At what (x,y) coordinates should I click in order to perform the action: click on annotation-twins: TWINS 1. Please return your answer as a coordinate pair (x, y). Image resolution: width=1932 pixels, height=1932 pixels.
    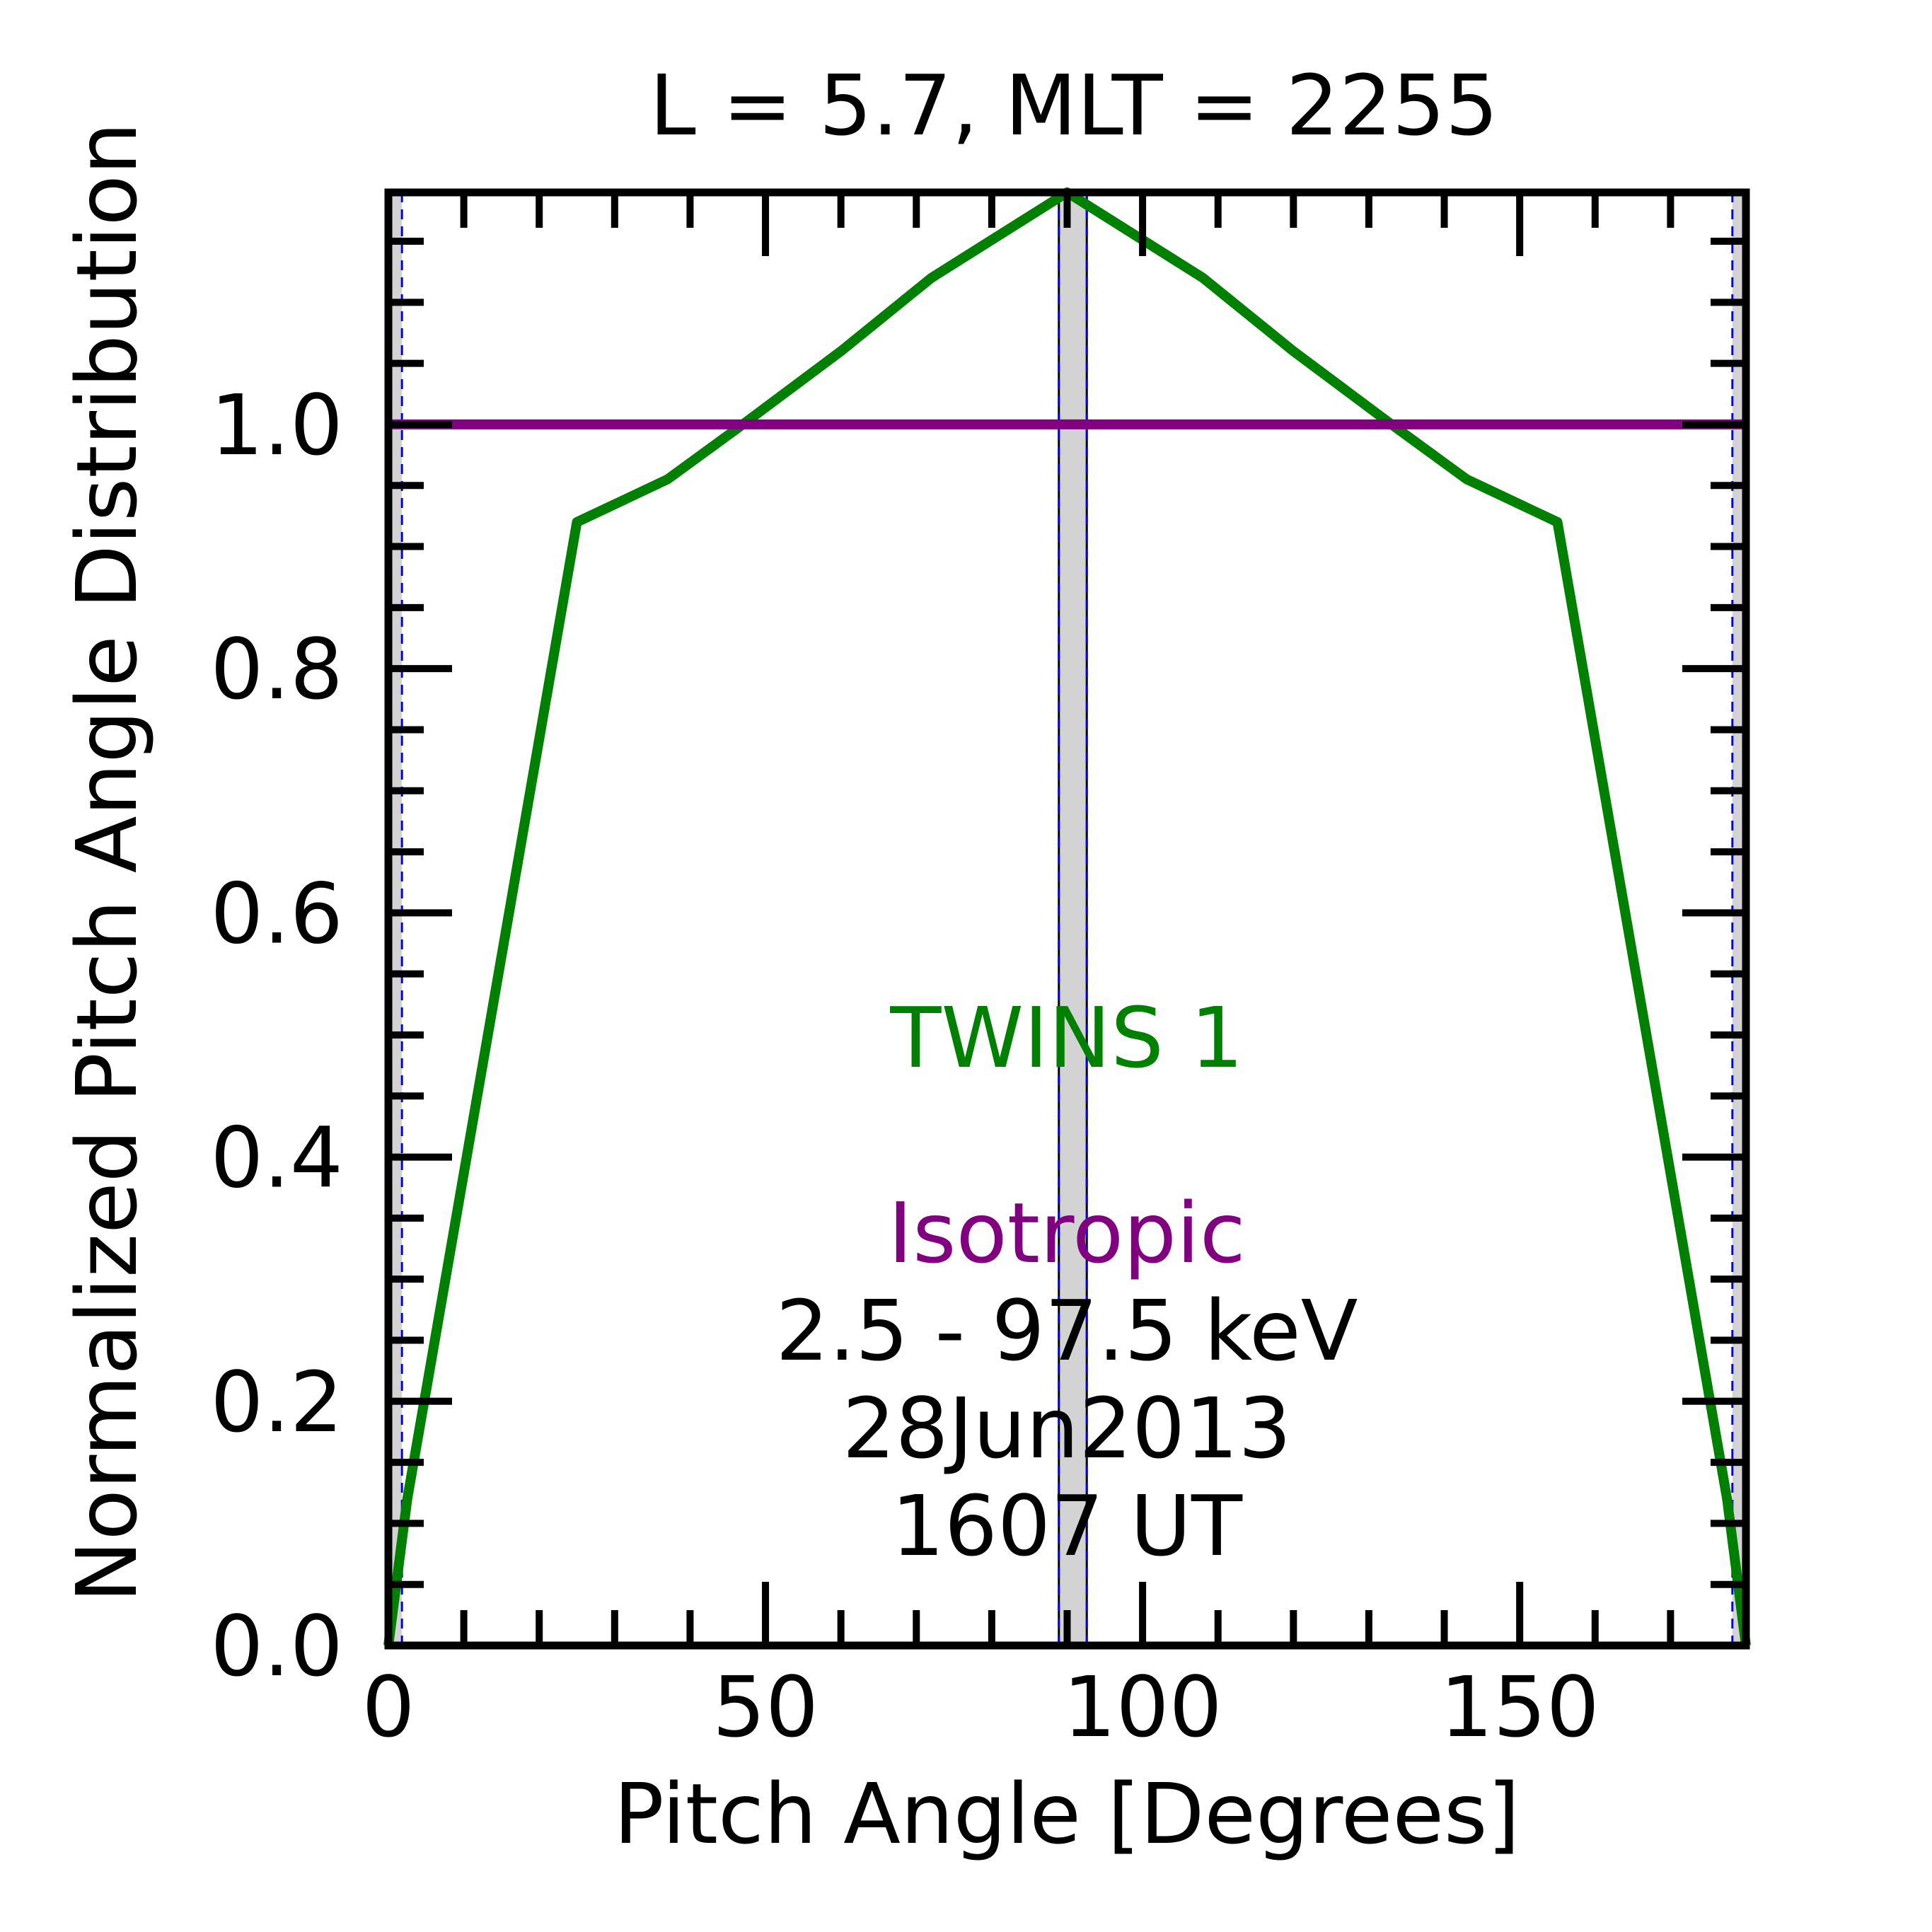
    Looking at the image, I should click on (1066, 1038).